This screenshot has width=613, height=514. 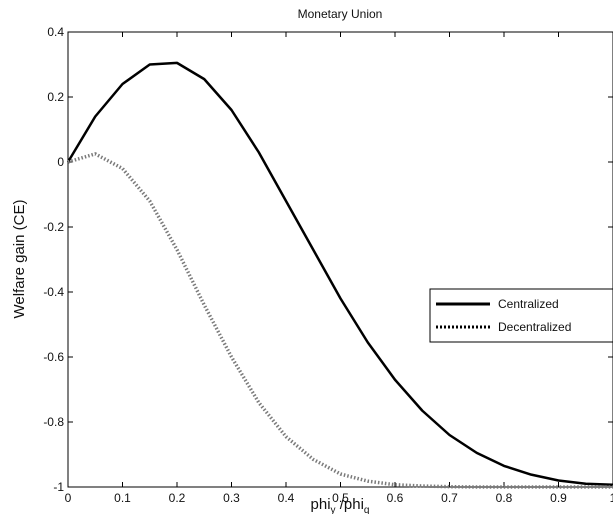 I want to click on x-tick-label: 0.8, so click(x=504, y=498).